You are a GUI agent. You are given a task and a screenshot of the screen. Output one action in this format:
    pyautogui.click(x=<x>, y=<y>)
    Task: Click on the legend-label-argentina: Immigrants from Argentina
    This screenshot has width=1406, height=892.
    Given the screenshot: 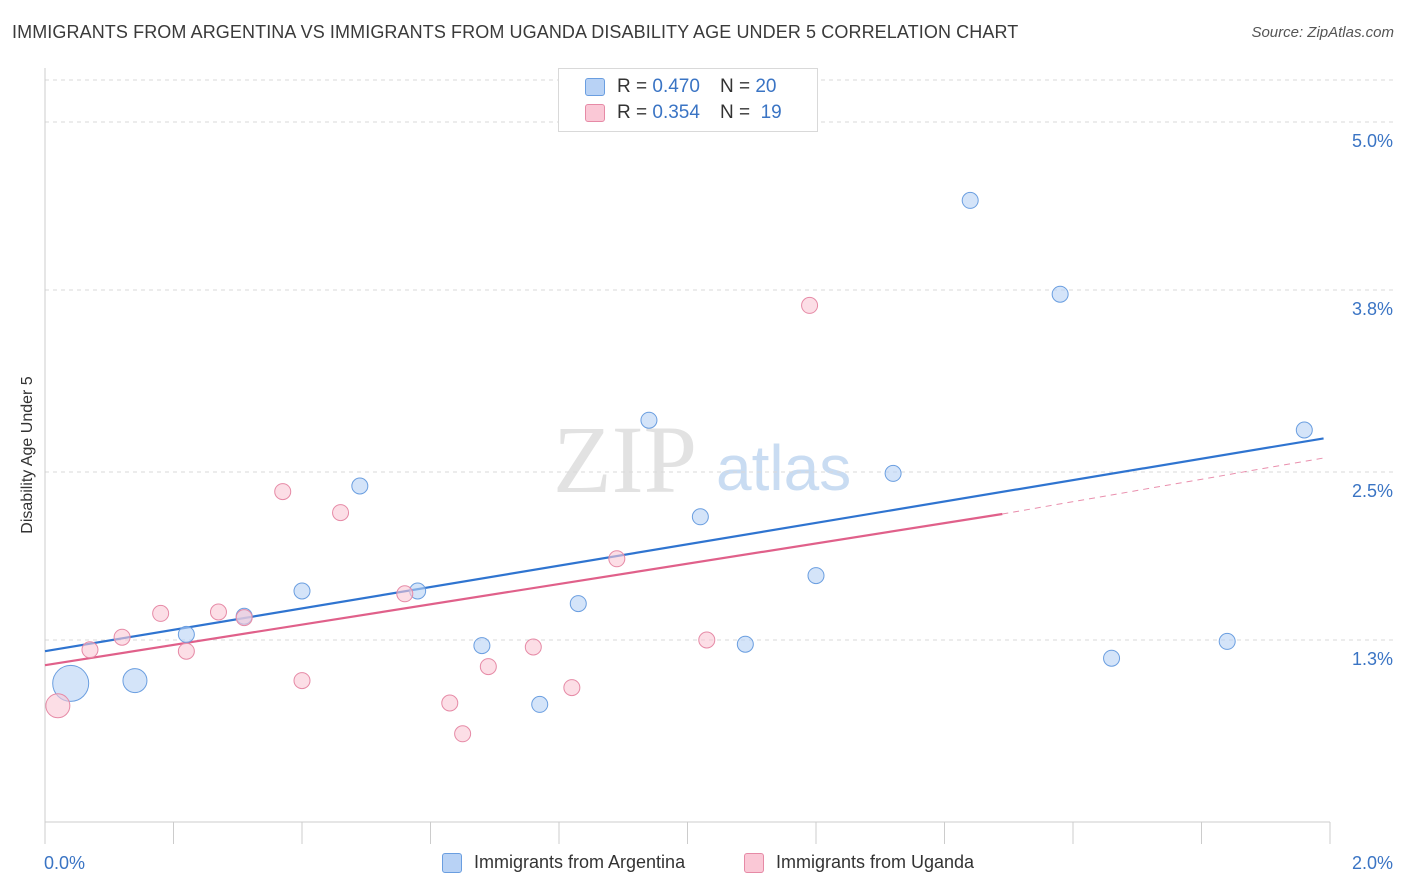 What is the action you would take?
    pyautogui.click(x=580, y=862)
    